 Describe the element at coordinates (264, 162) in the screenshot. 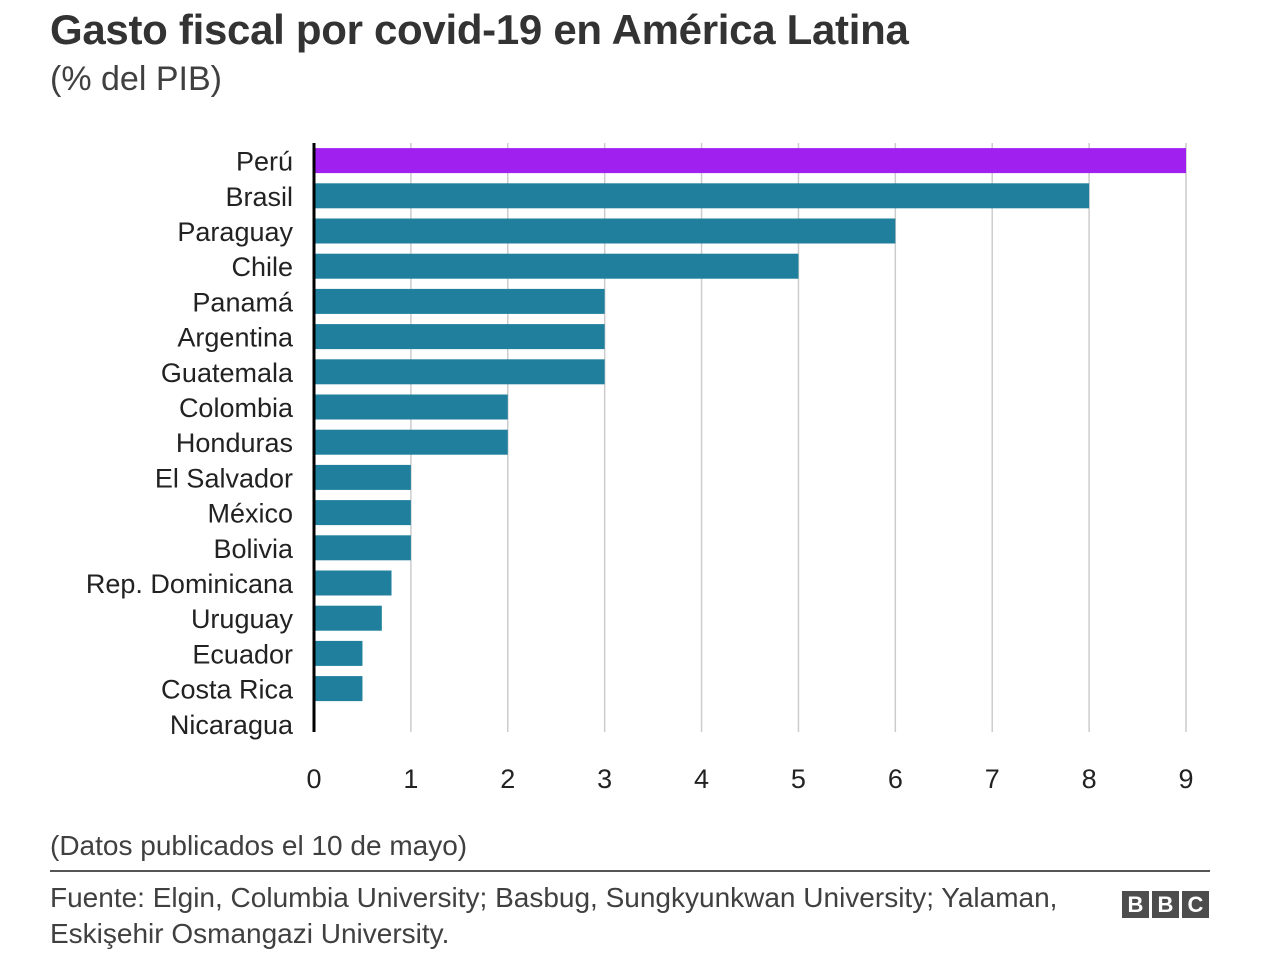

I see `y-category-label: Perú` at that location.